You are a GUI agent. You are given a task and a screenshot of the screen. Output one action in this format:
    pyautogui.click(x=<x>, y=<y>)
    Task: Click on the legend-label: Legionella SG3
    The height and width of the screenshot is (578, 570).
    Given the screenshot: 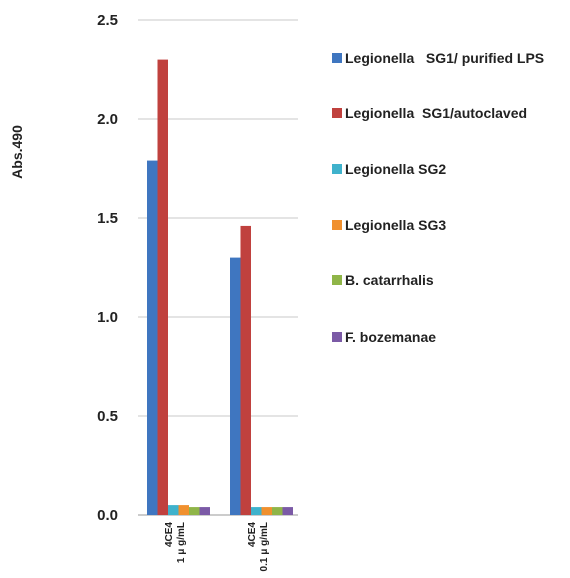 What is the action you would take?
    pyautogui.click(x=395, y=225)
    